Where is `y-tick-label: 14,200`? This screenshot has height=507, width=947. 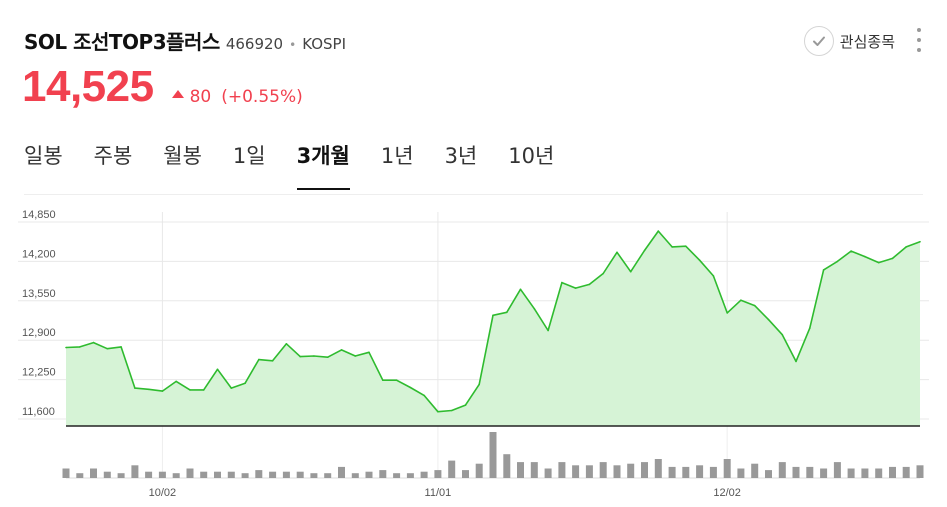 y-tick-label: 14,200 is located at coordinates (39, 254).